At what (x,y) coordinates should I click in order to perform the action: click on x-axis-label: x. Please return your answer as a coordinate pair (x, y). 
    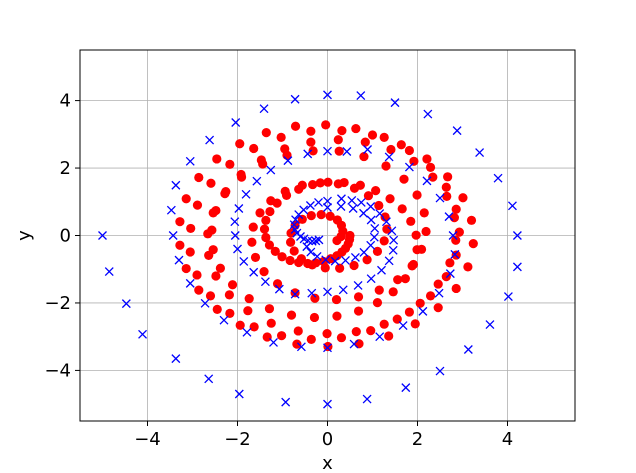
    Looking at the image, I should click on (327, 463).